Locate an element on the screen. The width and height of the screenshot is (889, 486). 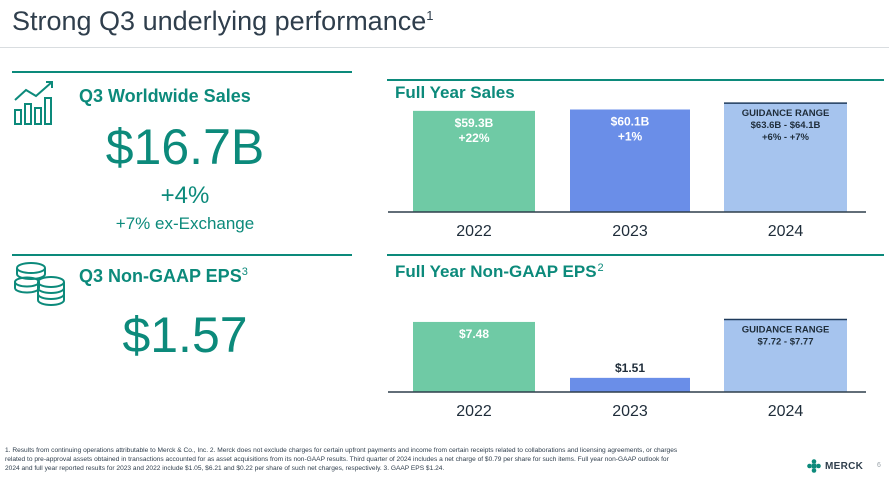
slide-title-text: Strong Q3 underlying performance is located at coordinates (219, 21).